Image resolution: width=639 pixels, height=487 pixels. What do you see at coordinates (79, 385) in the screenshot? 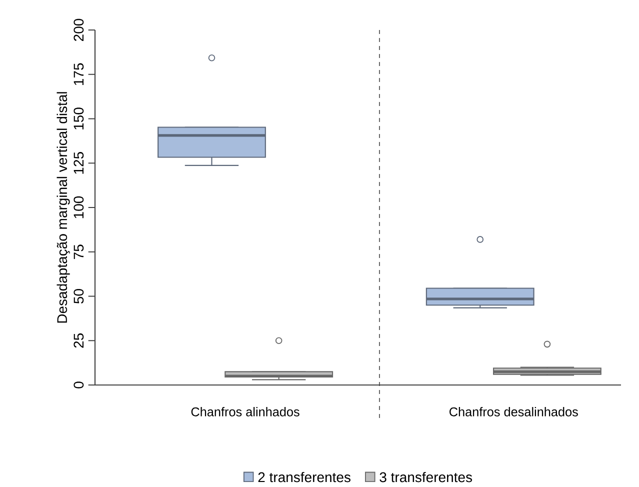
I see `y-tick-label: 0` at bounding box center [79, 385].